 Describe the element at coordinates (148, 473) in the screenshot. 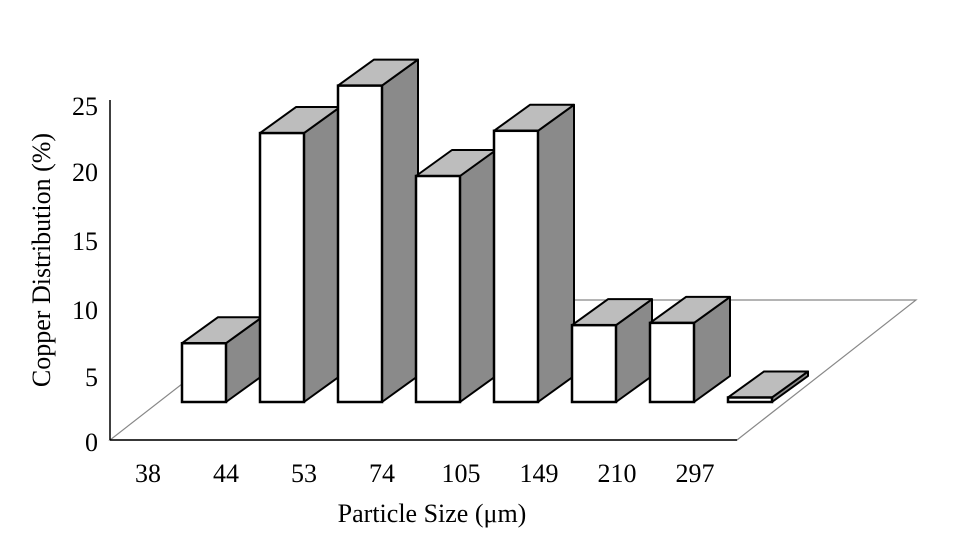

I see `x-tick-label: 38` at that location.